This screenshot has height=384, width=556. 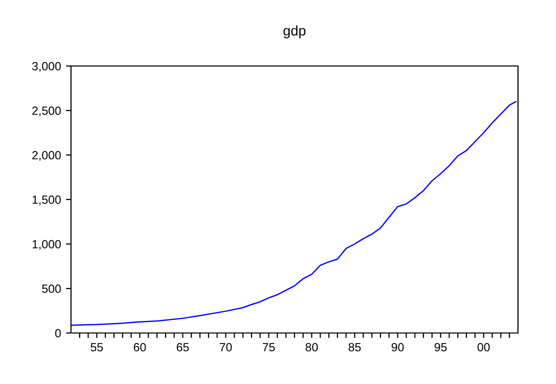 What do you see at coordinates (46, 245) in the screenshot?
I see `y-tick-label: 1,000` at bounding box center [46, 245].